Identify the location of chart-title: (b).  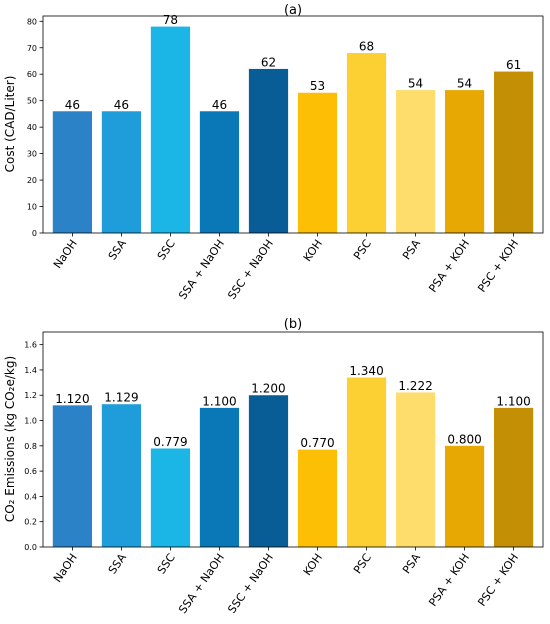
(293, 324).